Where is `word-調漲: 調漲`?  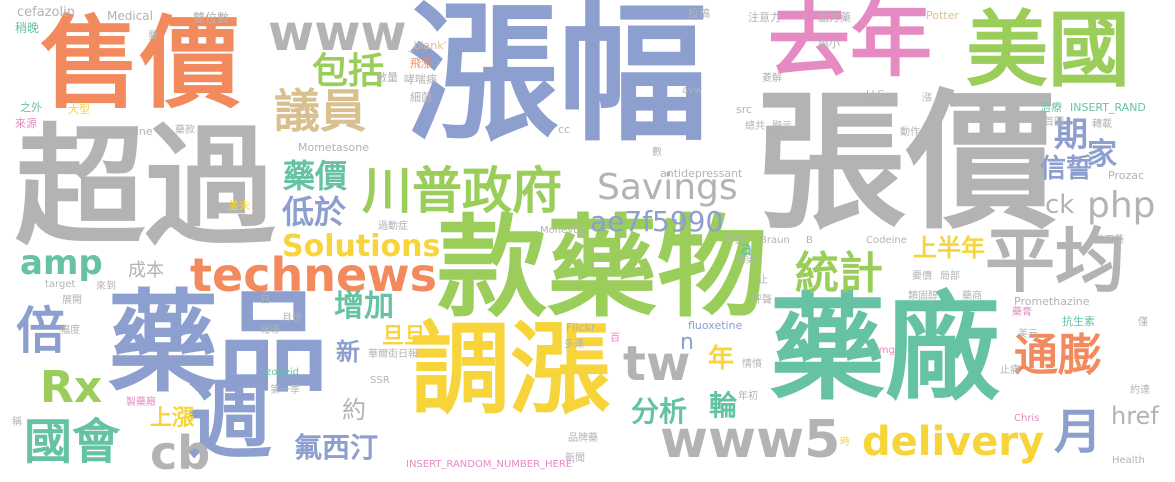 word-調漲: 調漲 is located at coordinates (510, 369).